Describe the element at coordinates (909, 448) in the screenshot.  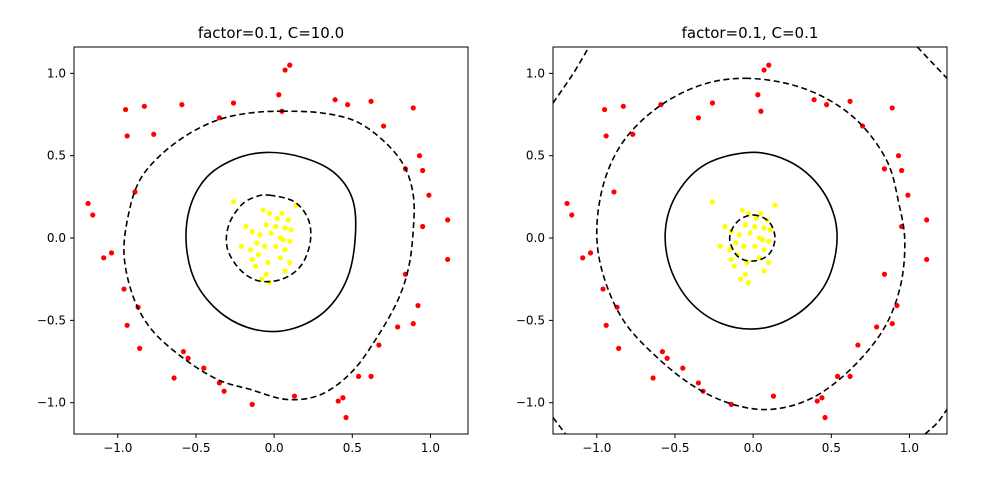
I see `right-x-tick-label: 1.0` at that location.